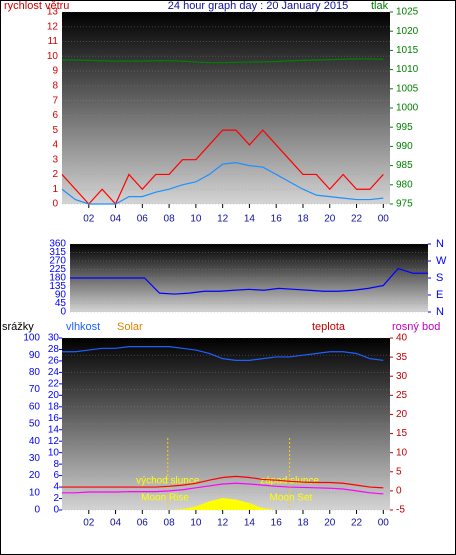 The width and height of the screenshot is (456, 555). Describe the element at coordinates (57, 269) in the screenshot. I see `tick-label: 225` at that location.